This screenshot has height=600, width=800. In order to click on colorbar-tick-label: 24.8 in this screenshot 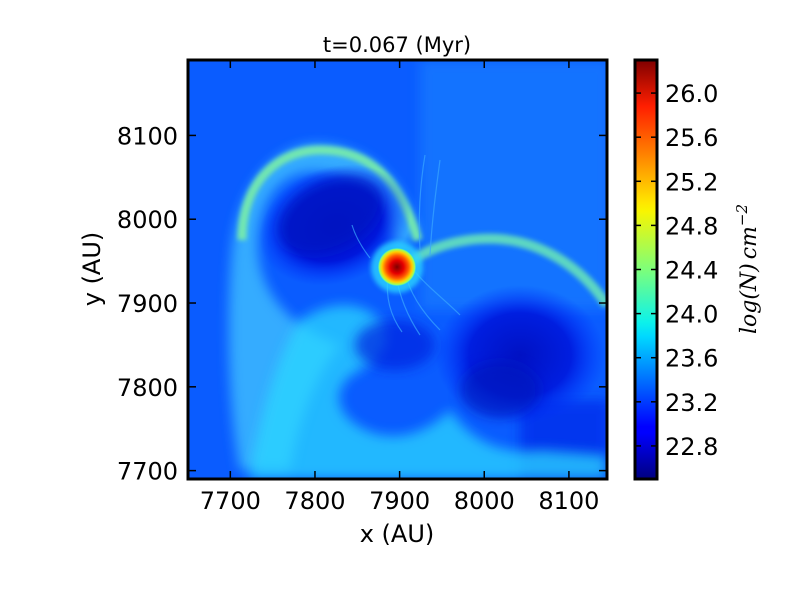, I will do `click(691, 226)`.